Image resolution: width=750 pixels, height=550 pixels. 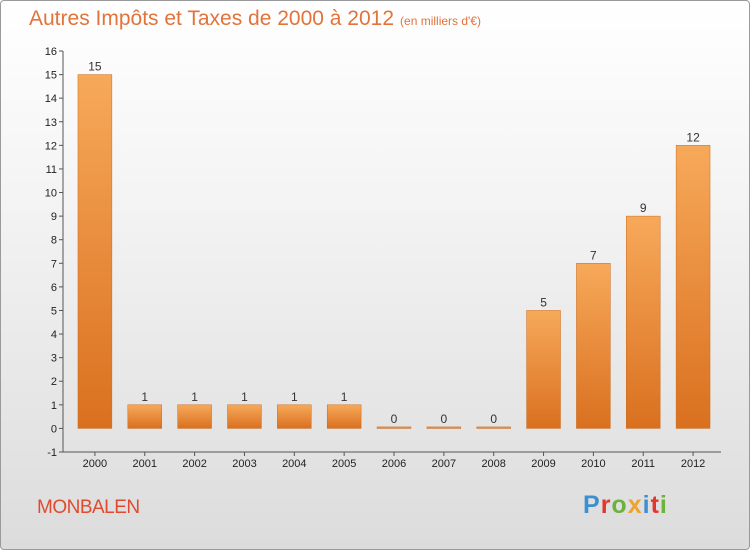 What do you see at coordinates (95, 67) in the screenshot?
I see `data-label-2000: 15` at bounding box center [95, 67].